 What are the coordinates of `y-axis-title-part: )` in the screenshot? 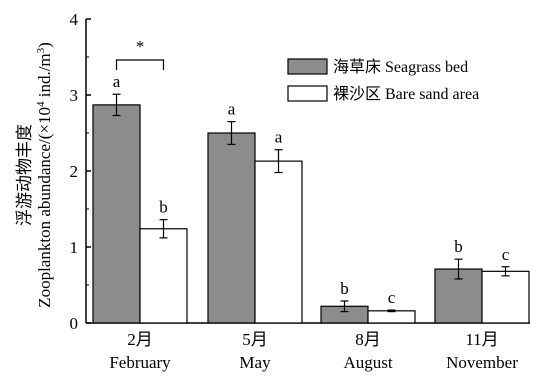 It's located at (44, 45).